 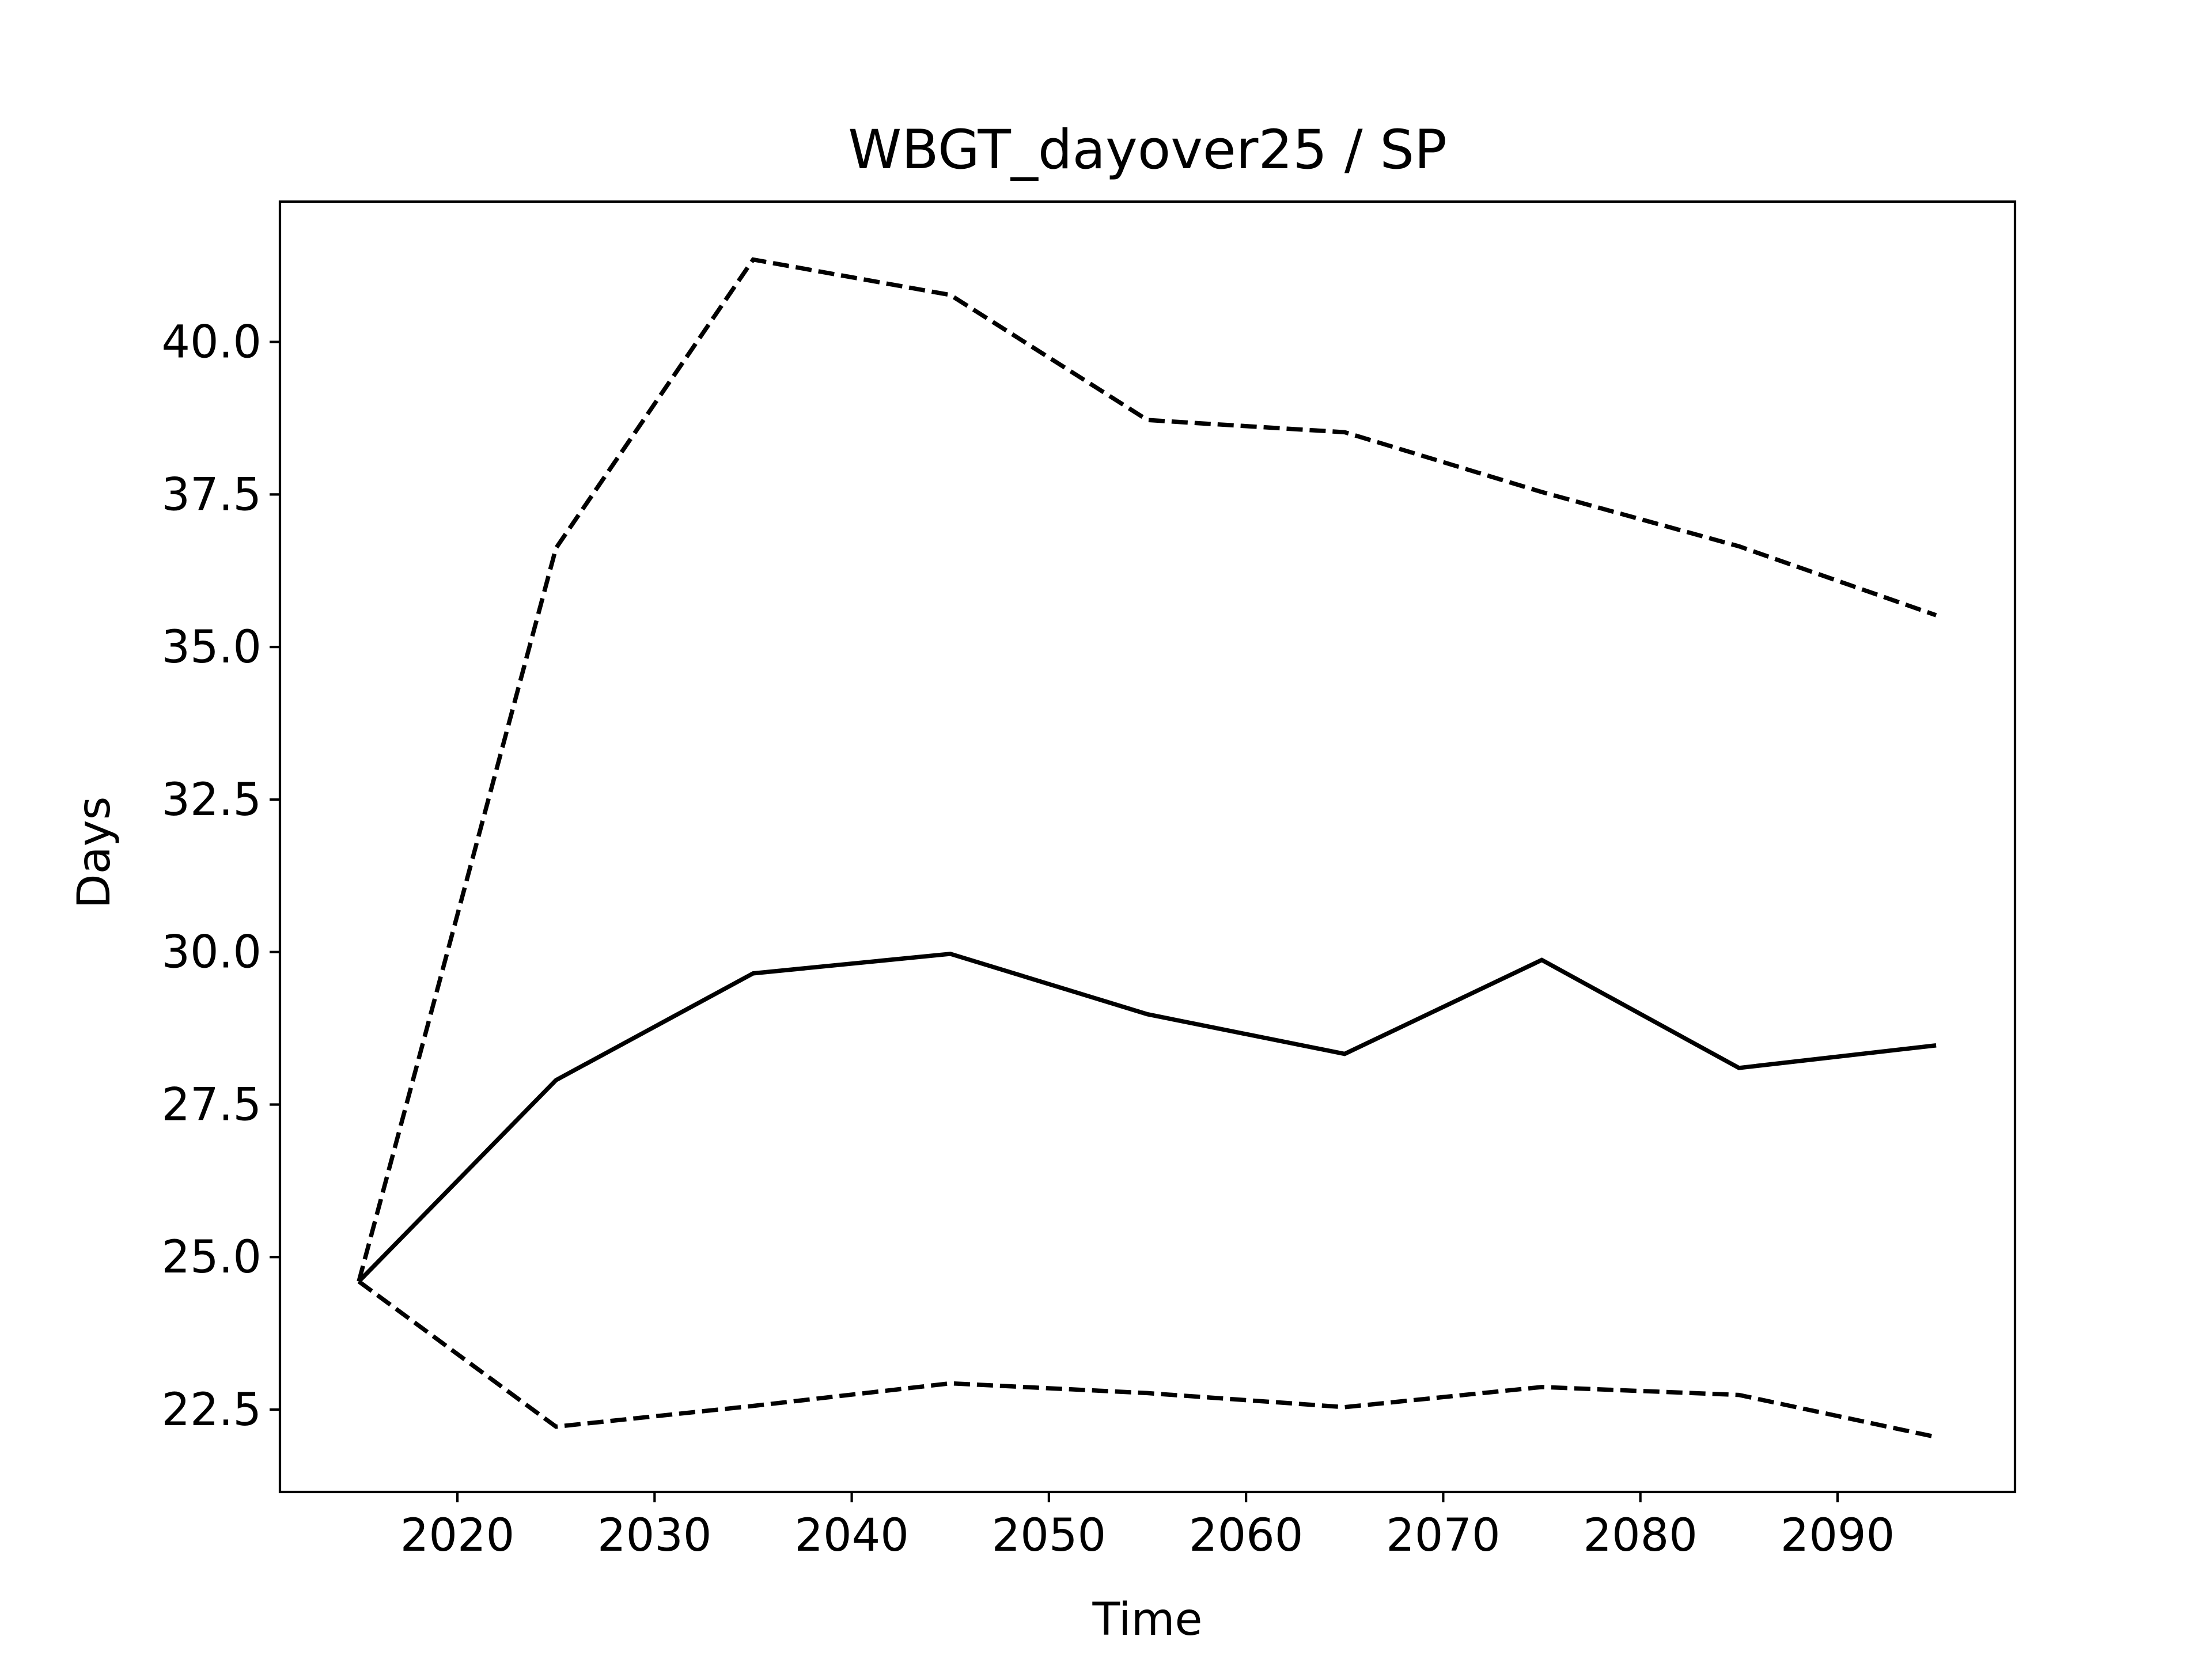 I want to click on y-tick-label: 27.5, so click(x=211, y=1105).